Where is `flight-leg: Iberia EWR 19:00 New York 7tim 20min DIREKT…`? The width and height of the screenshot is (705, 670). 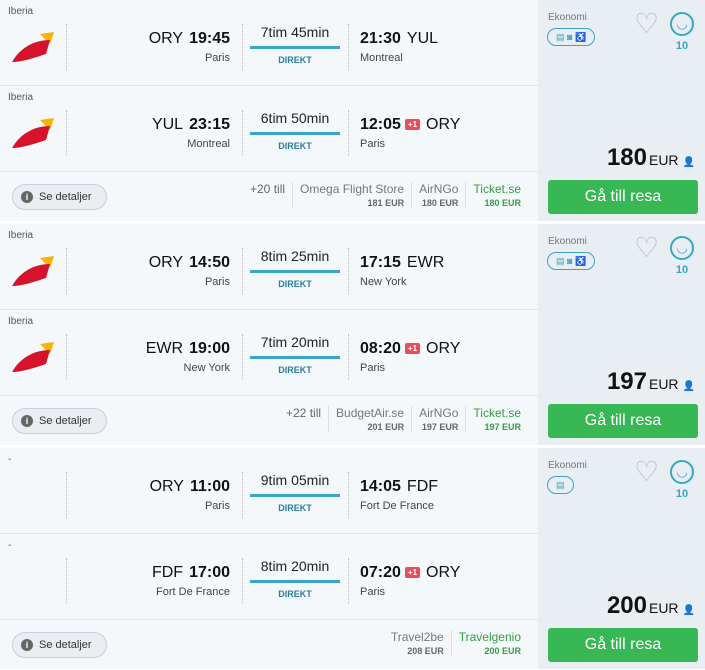
flight-leg: Iberia EWR 19:00 New York 7tim 20min DIREKT… is located at coordinates (269, 353).